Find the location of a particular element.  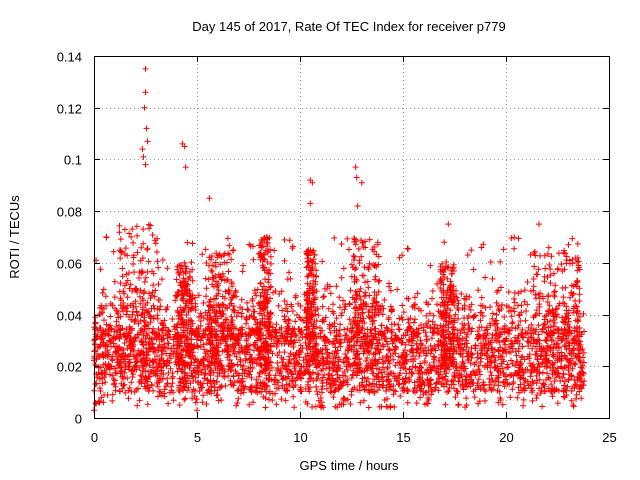

x-tick-label: 15 is located at coordinates (403, 437).